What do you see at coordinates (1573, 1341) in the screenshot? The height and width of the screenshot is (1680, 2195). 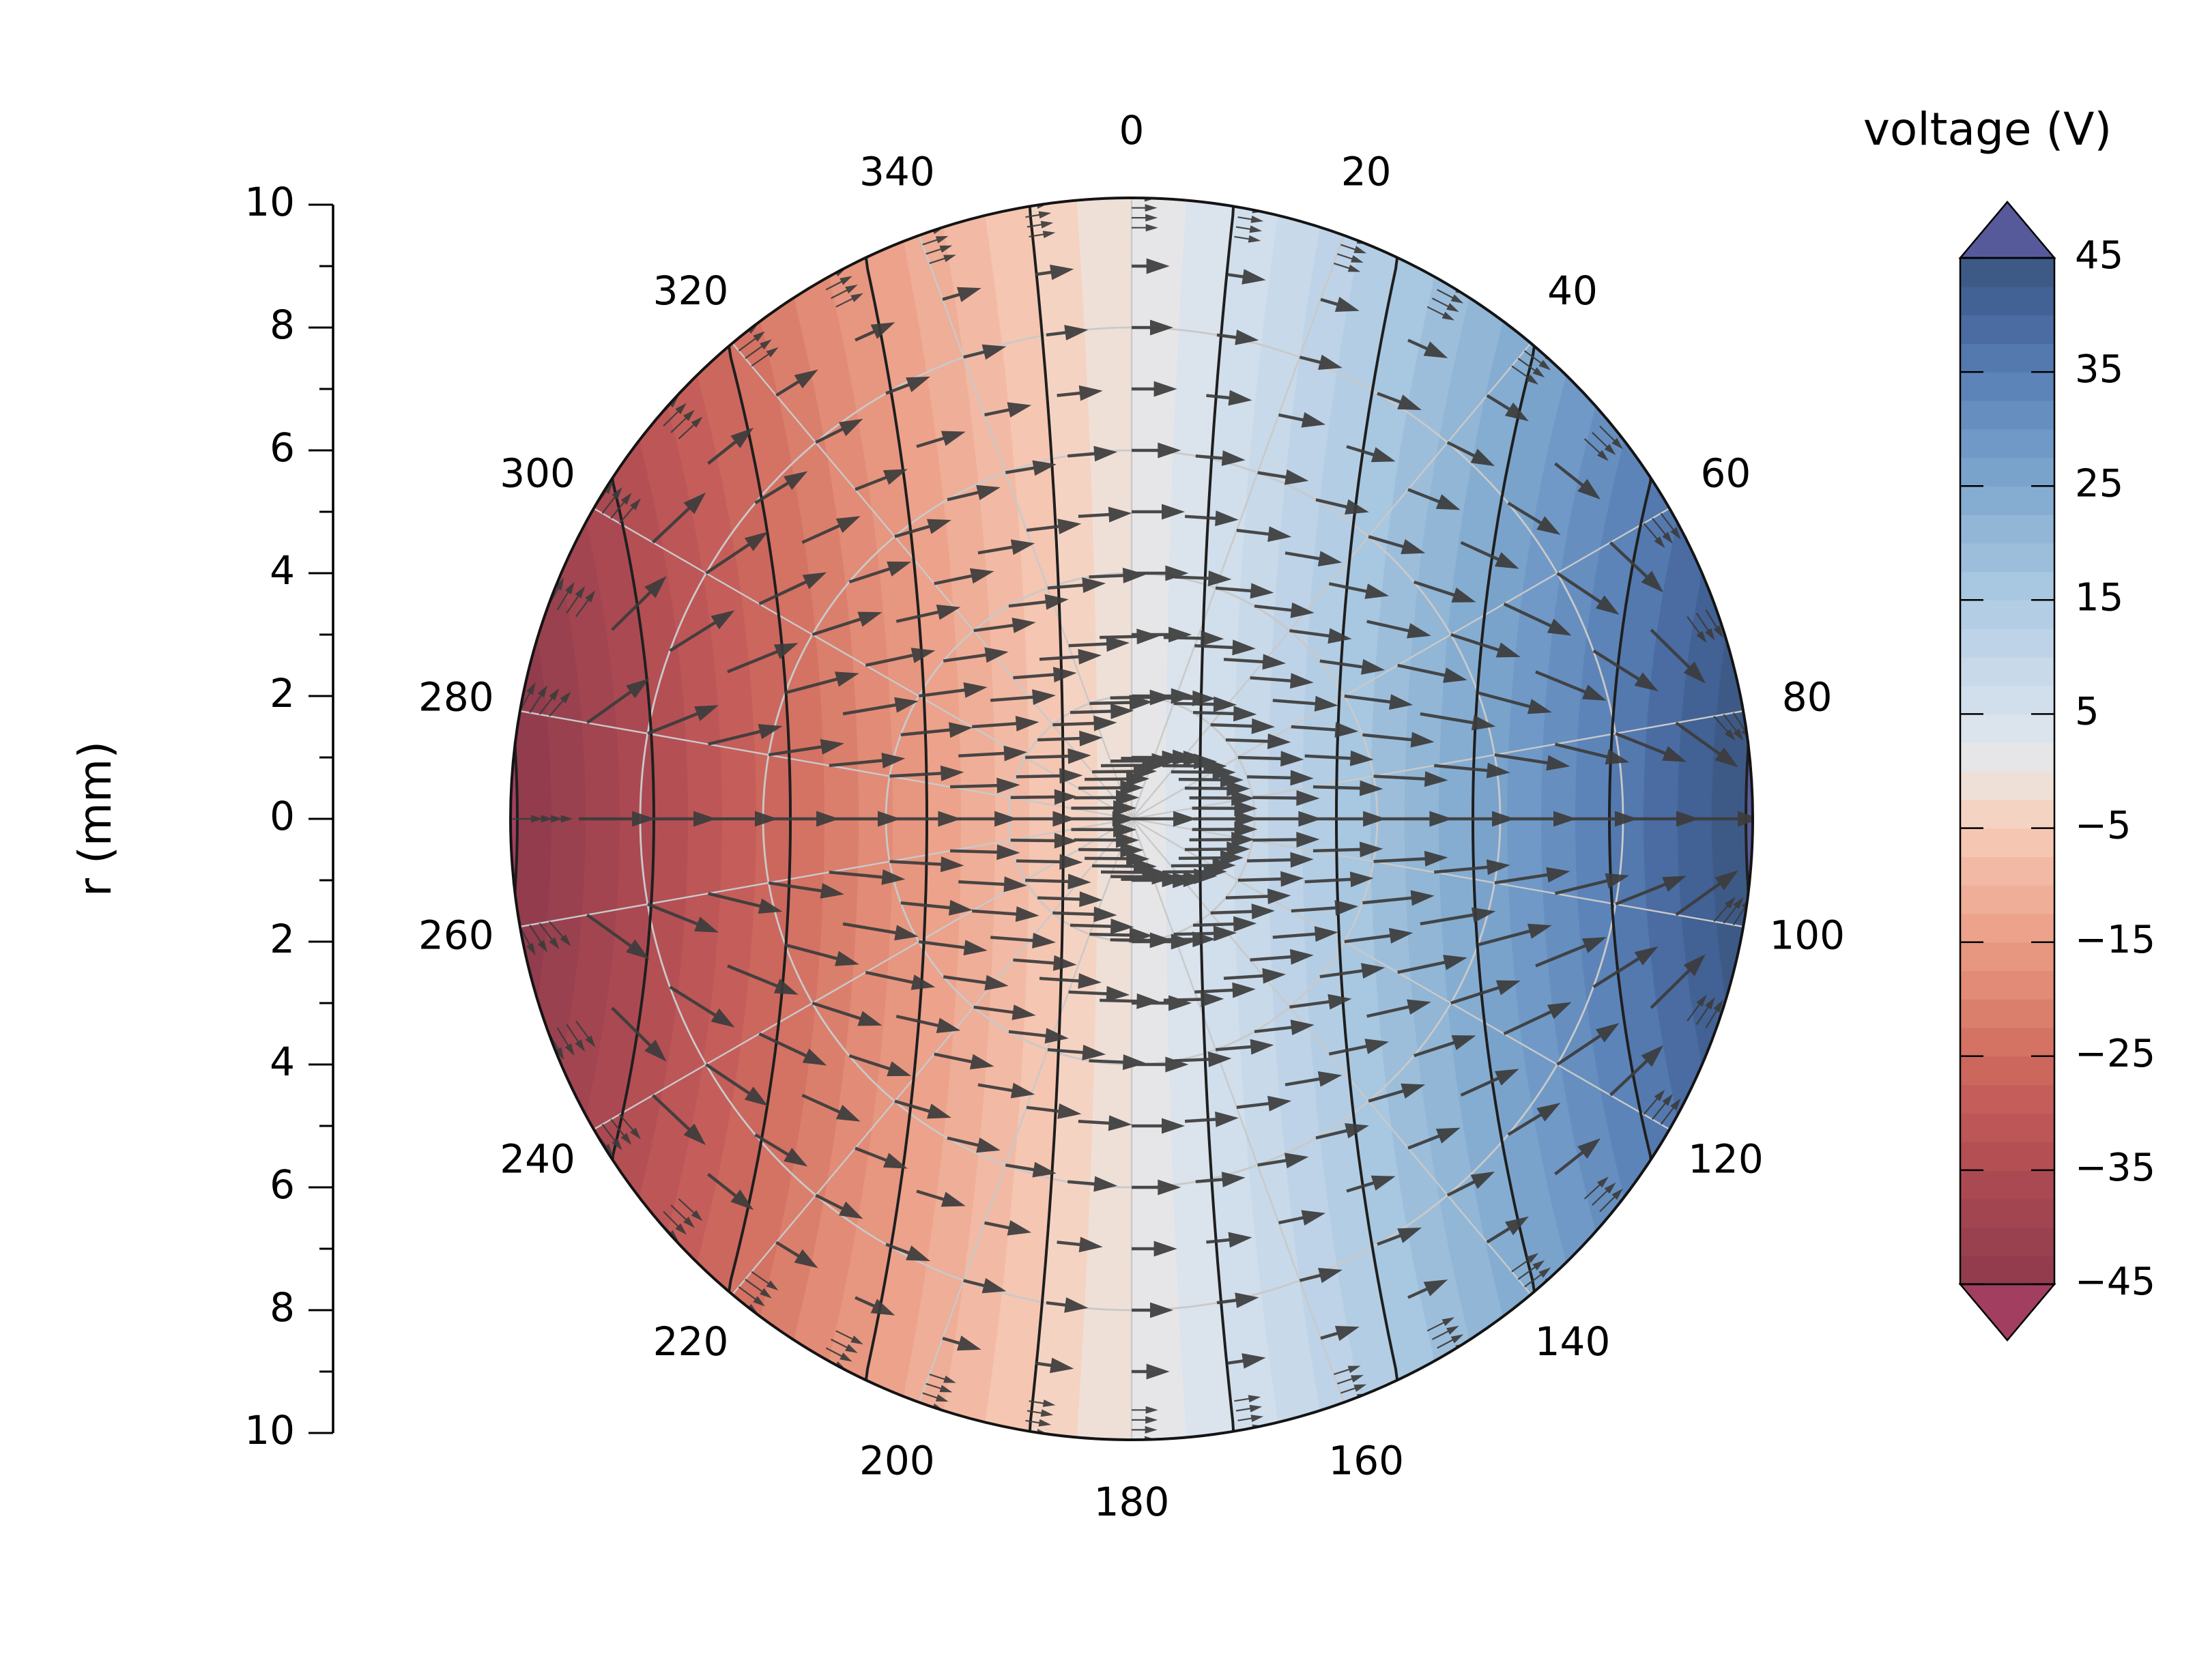 I see `theta-tick-label: 140` at bounding box center [1573, 1341].